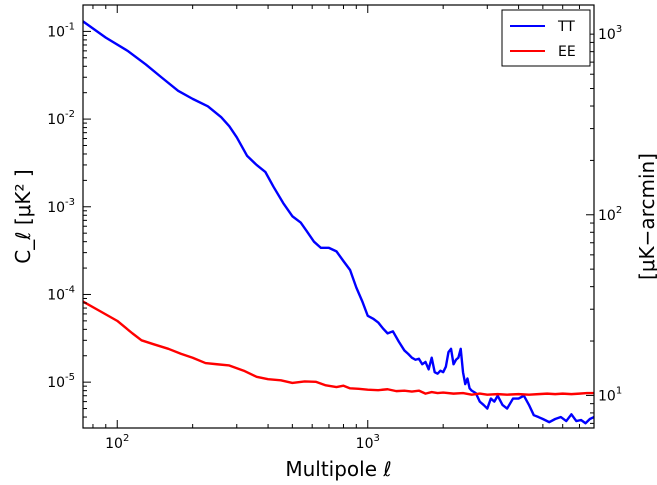  What do you see at coordinates (567, 52) in the screenshot?
I see `legend-ee-label: EE` at bounding box center [567, 52].